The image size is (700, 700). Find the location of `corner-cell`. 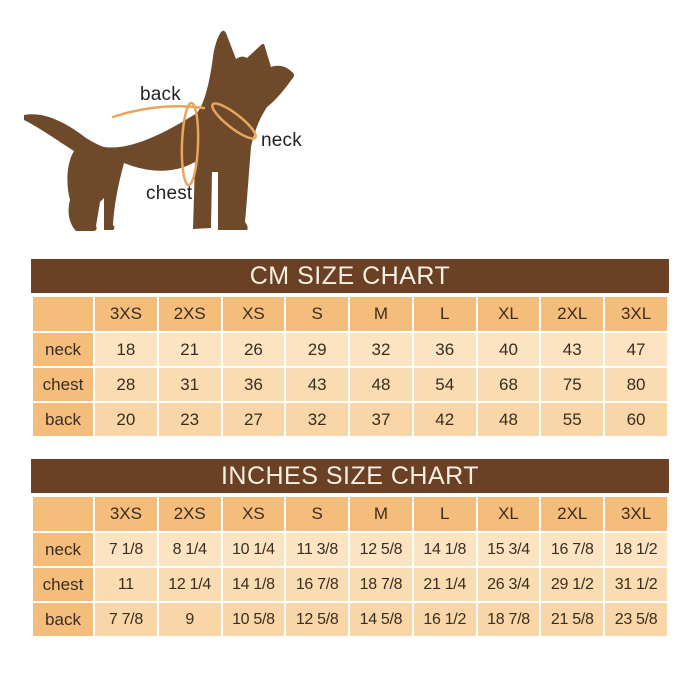

corner-cell is located at coordinates (63, 314).